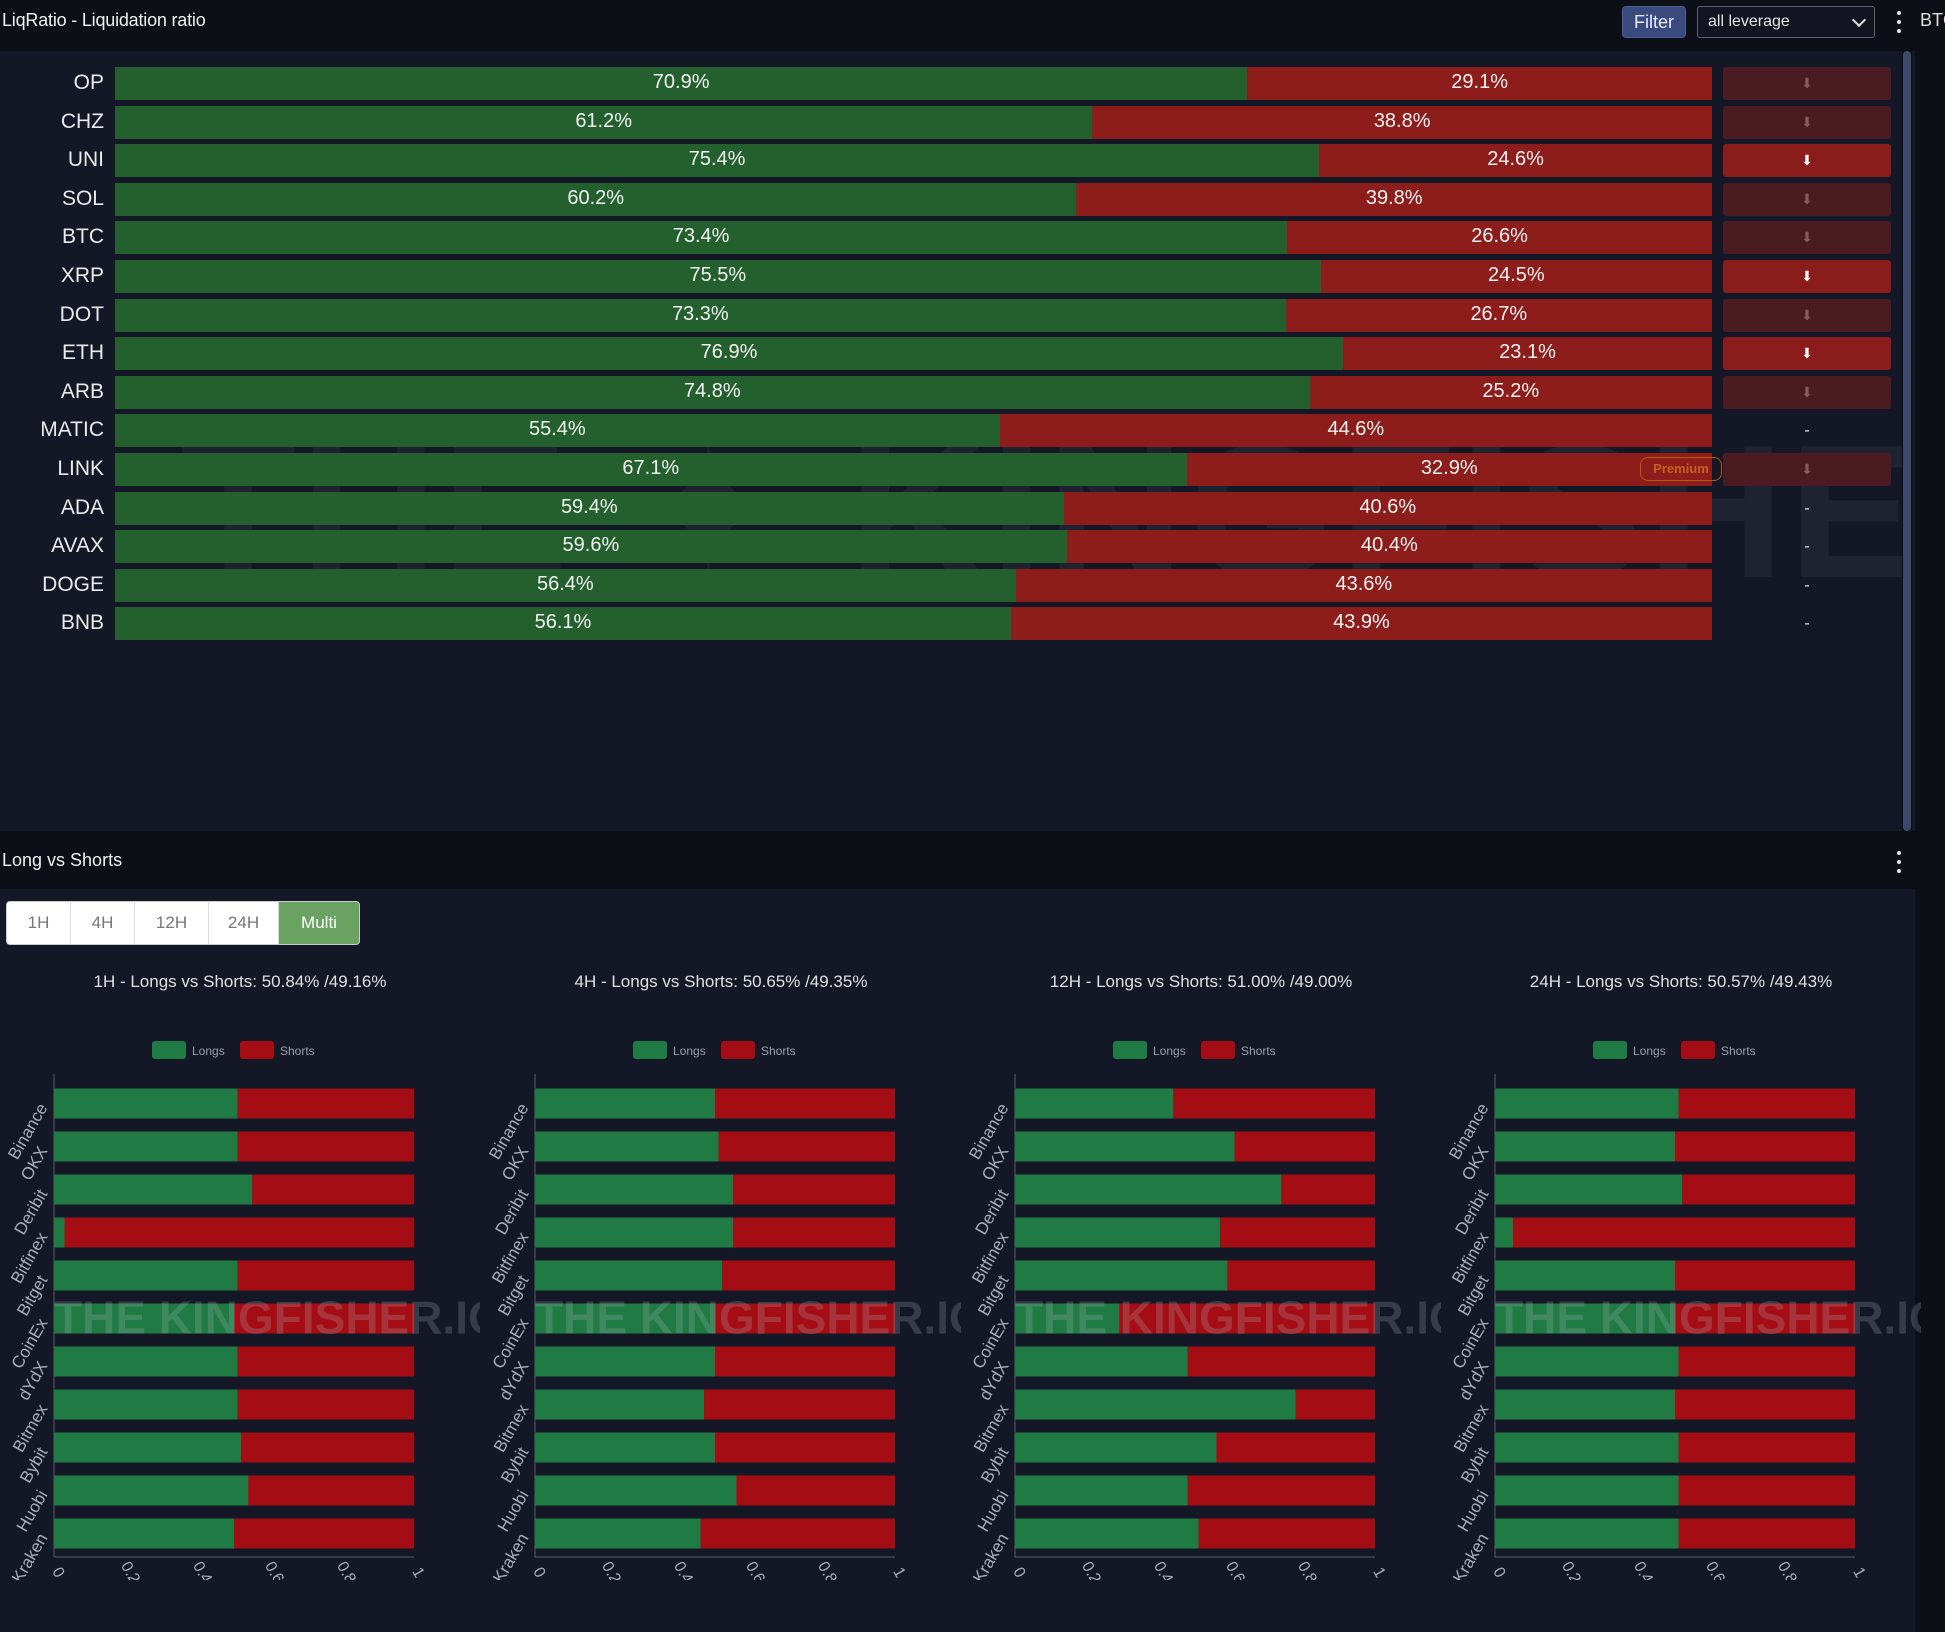 Image resolution: width=1945 pixels, height=1632 pixels. What do you see at coordinates (1363, 585) in the screenshot?
I see `short-segment: 43.6%` at bounding box center [1363, 585].